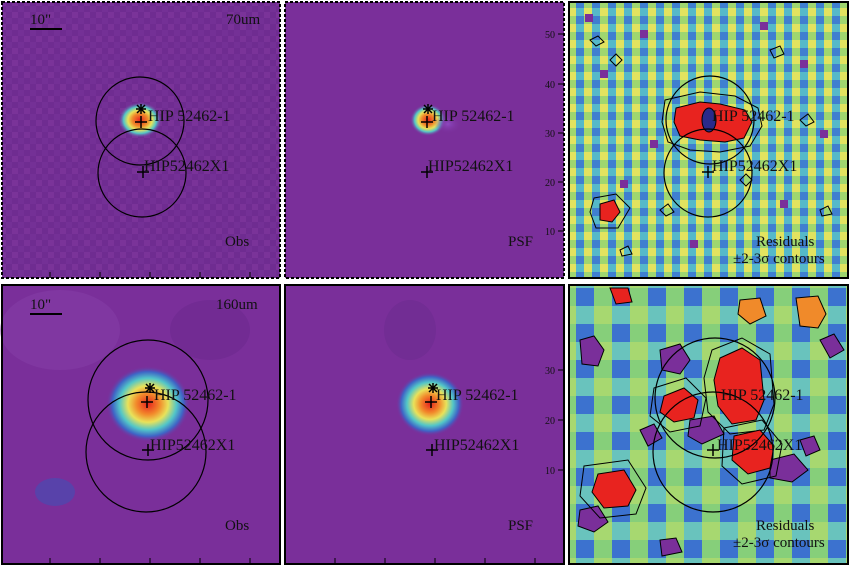 The height and width of the screenshot is (566, 850). What do you see at coordinates (243, 20) in the screenshot?
I see `band-label: 70um` at bounding box center [243, 20].